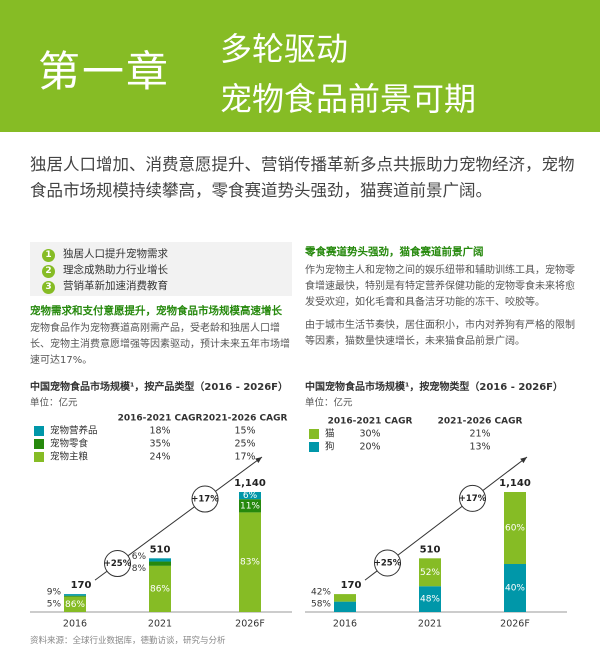 The image size is (600, 656). Describe the element at coordinates (156, 311) in the screenshot. I see `section-heading: 宠物需求和支付意愿提升，宠物食品市场规模高速增长` at that location.